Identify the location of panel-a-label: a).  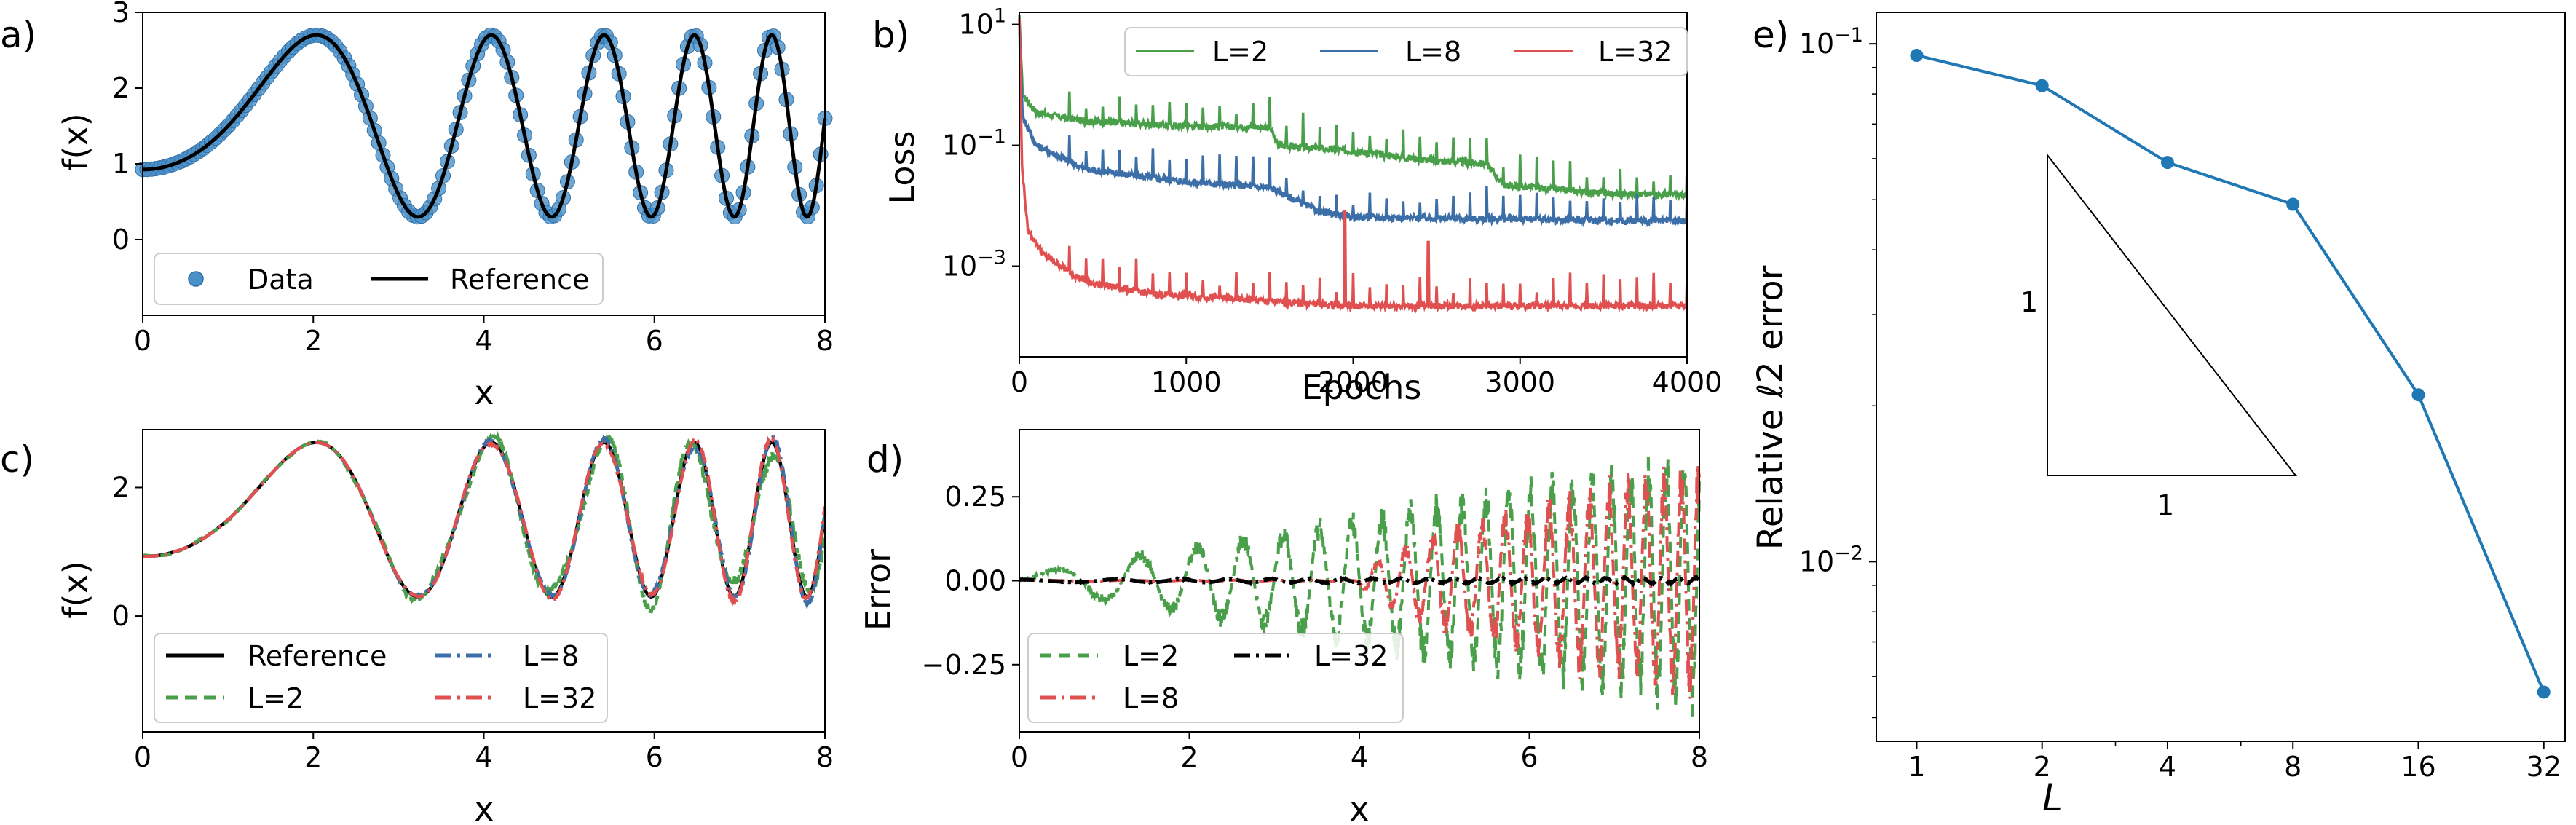
(18, 35).